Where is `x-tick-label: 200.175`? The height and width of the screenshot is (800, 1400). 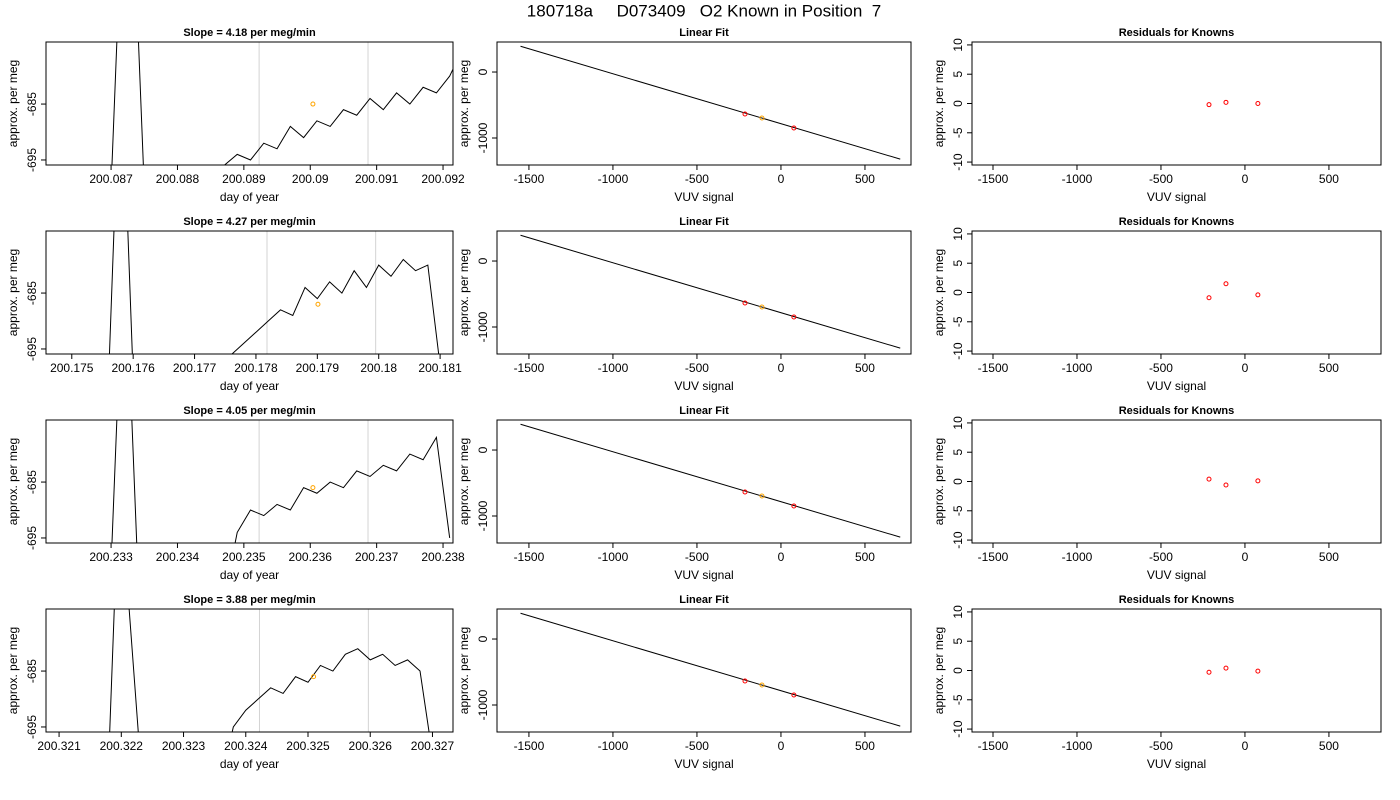
x-tick-label: 200.175 is located at coordinates (72, 368).